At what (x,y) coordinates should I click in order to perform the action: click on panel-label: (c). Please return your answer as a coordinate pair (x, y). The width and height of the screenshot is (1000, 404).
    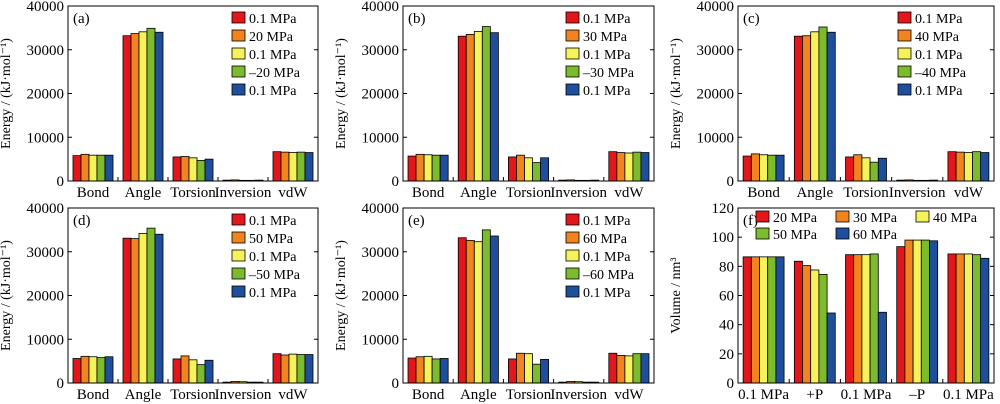
    Looking at the image, I should click on (751, 19).